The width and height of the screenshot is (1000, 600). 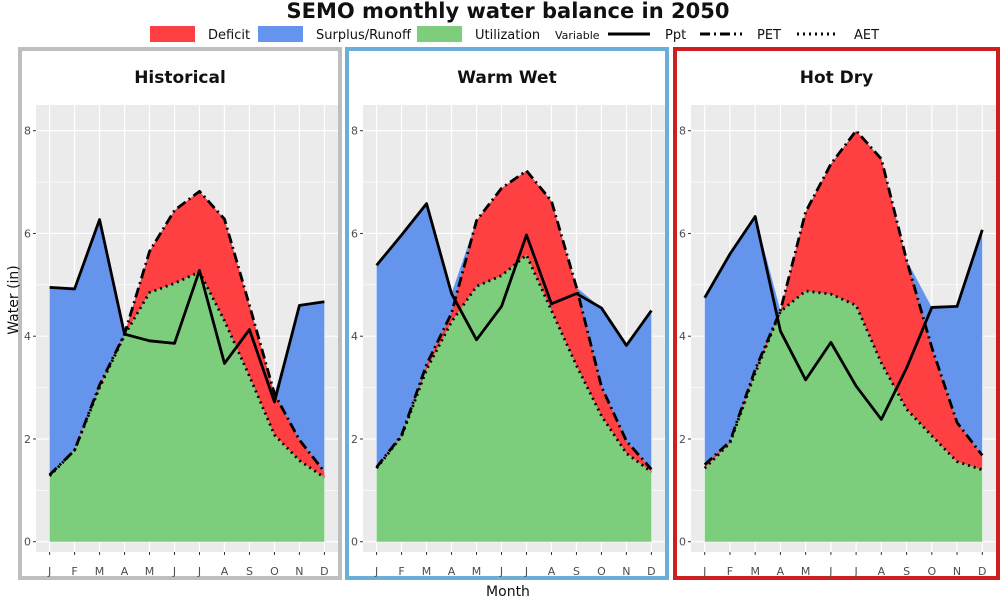 I want to click on legend-label-pet: PET, so click(x=769, y=35).